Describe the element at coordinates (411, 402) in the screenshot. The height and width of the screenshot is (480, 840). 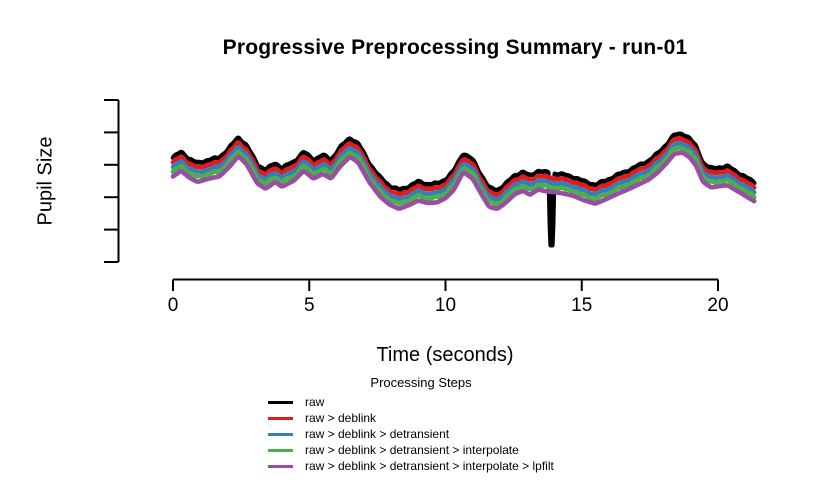
I see `legend-row-raw: raw` at that location.